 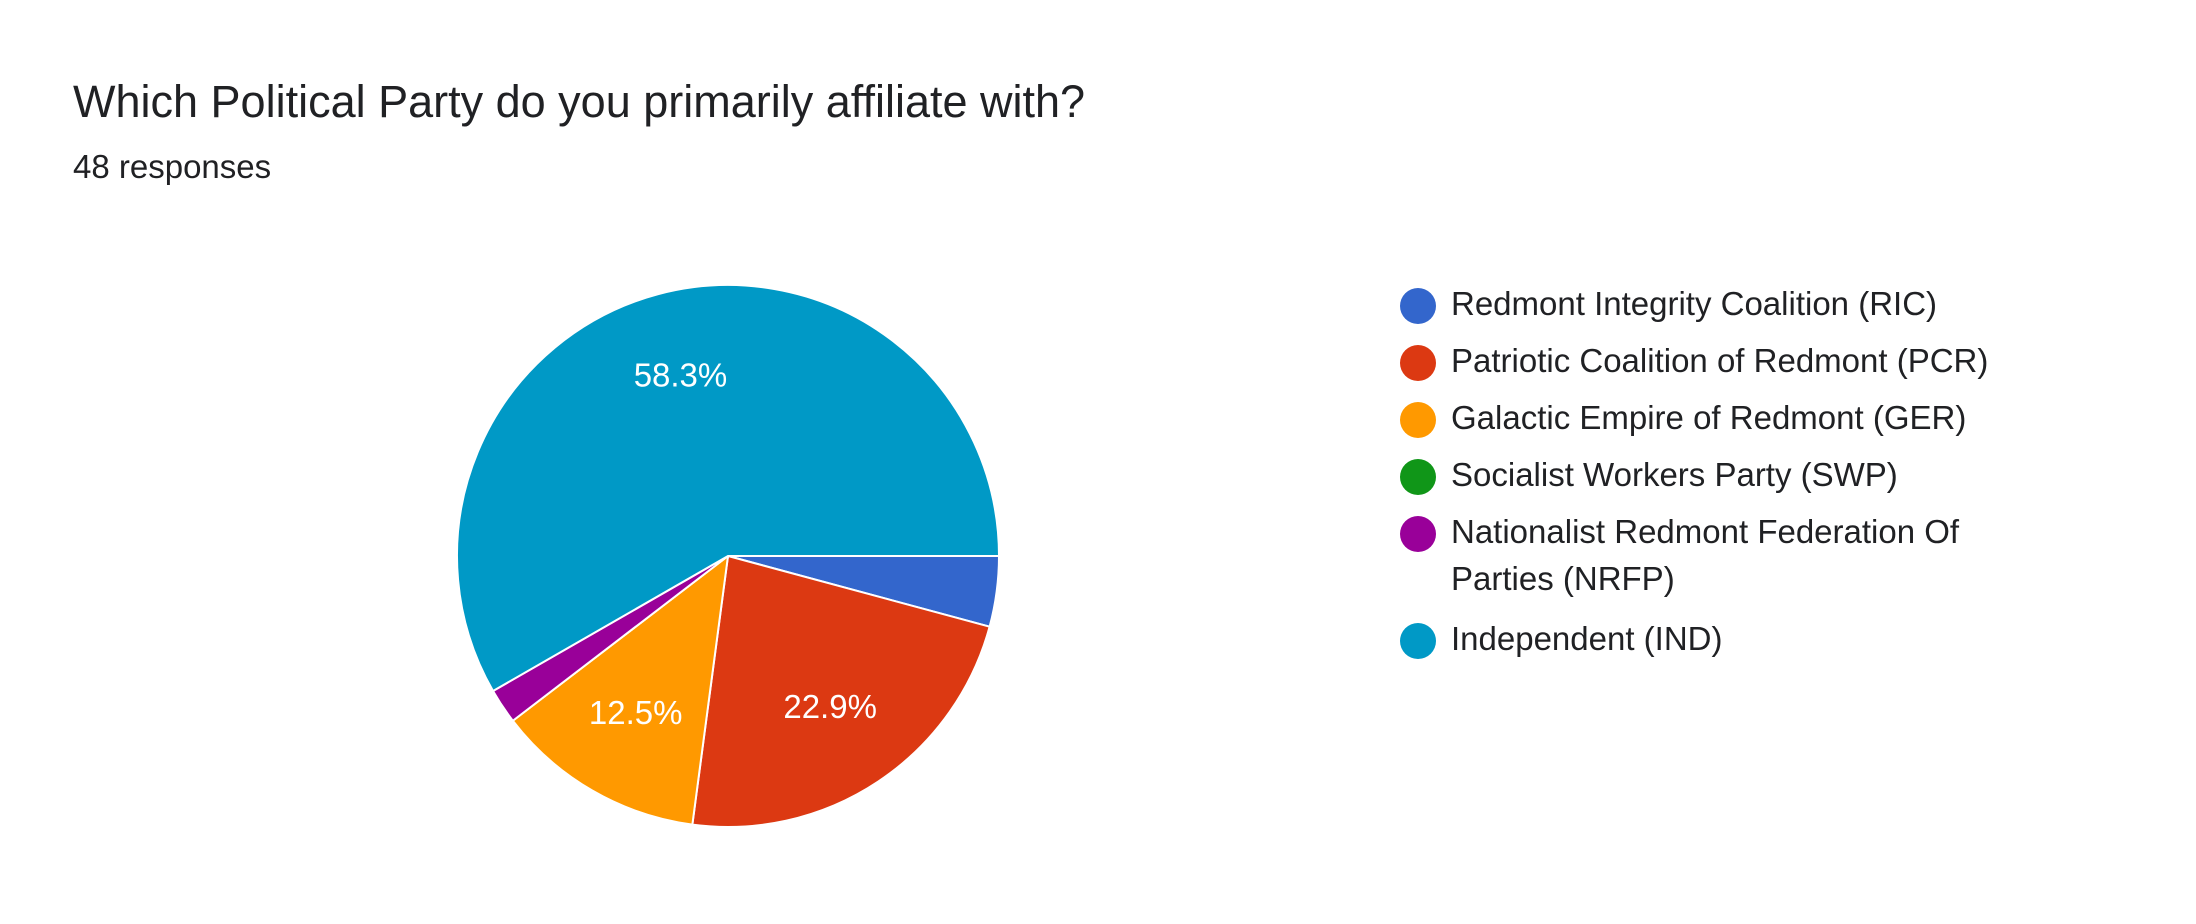 I want to click on legend-label: Socialist Workers Party (SWP), so click(x=1674, y=474).